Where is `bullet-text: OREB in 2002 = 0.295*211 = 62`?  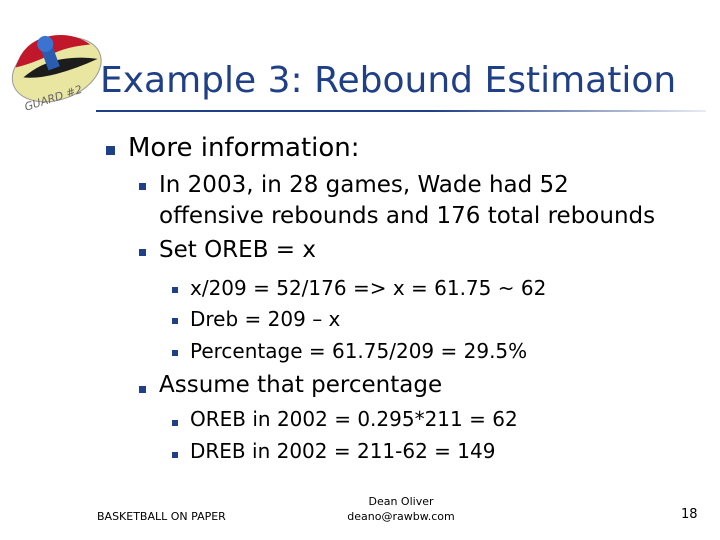
bullet-text: OREB in 2002 = 0.295*211 = 62 is located at coordinates (354, 419).